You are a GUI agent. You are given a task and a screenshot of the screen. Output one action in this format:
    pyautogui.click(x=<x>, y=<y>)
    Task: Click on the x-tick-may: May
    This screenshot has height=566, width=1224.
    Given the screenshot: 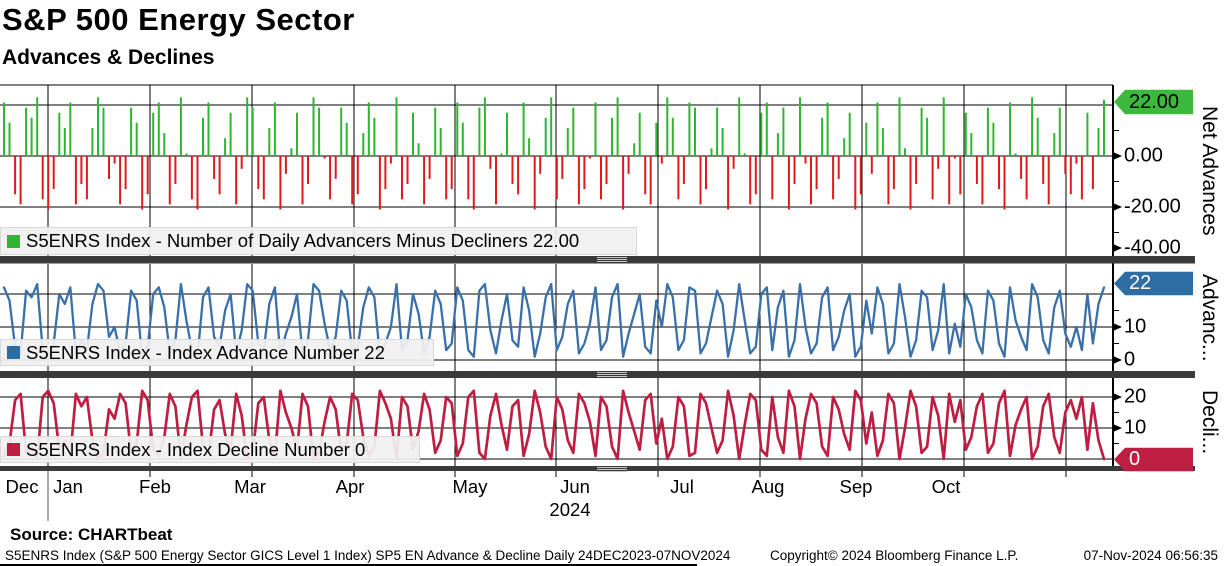 What is the action you would take?
    pyautogui.click(x=470, y=486)
    